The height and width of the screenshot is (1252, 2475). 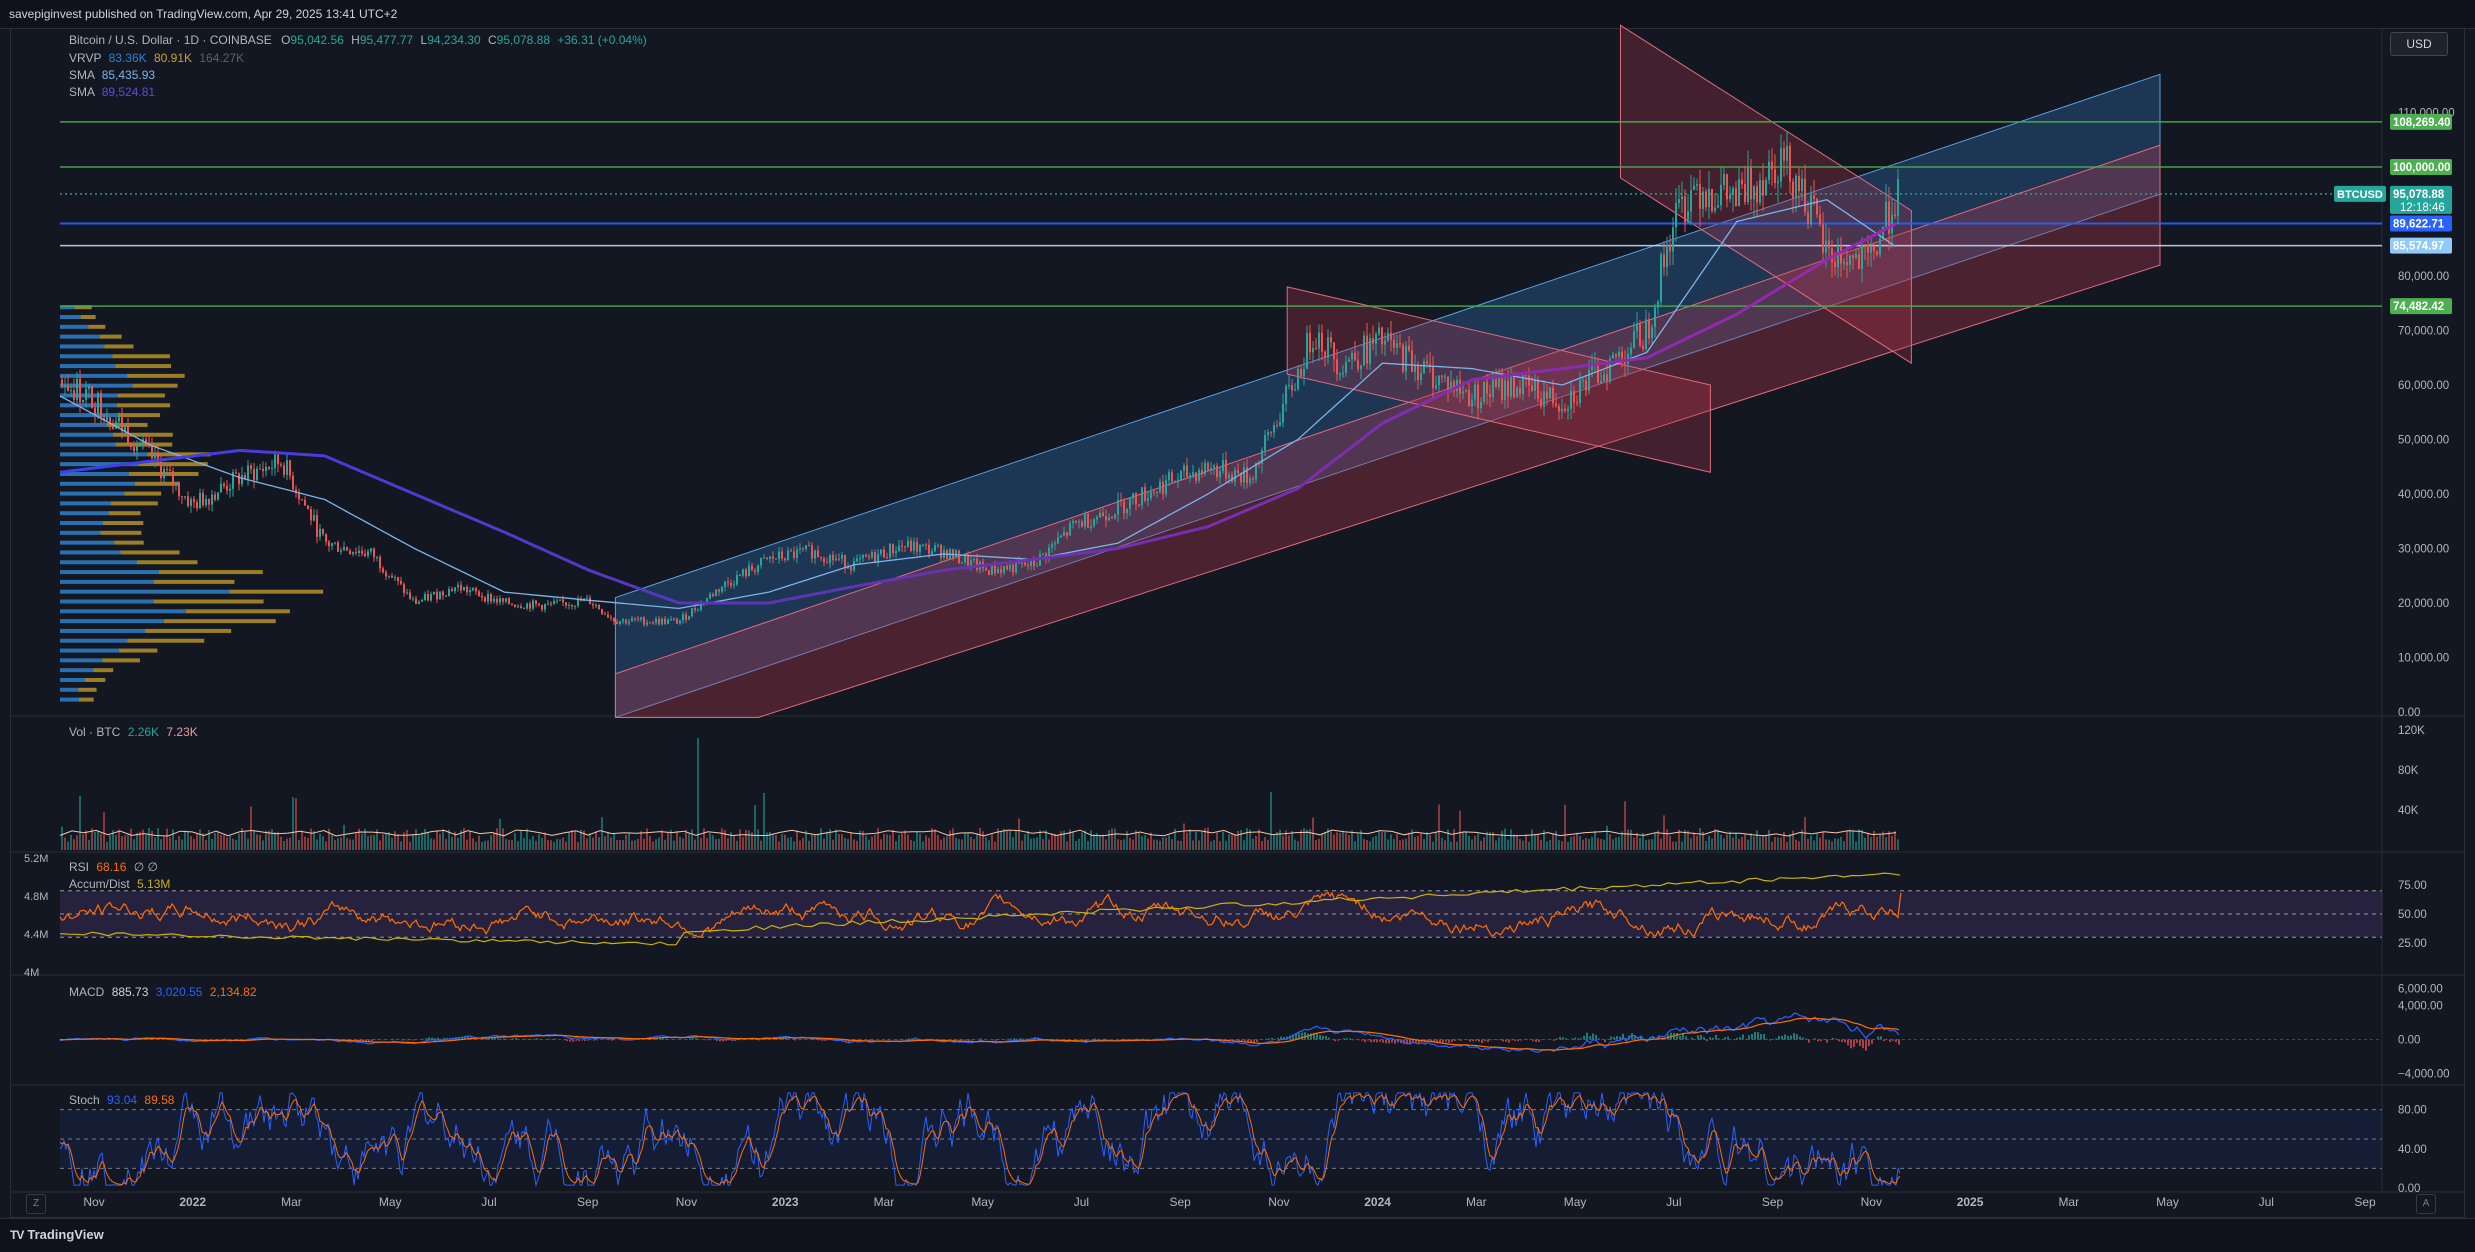 I want to click on symbol-name: Bitcoin / U.S. Dollar · 1D · COINBASE, so click(x=170, y=40).